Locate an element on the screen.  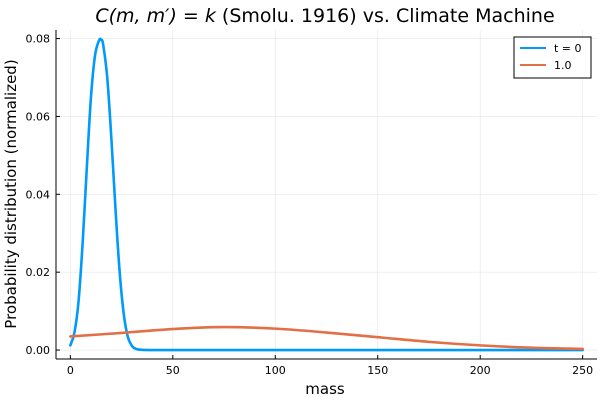
x-tick-label: 100 is located at coordinates (275, 370).